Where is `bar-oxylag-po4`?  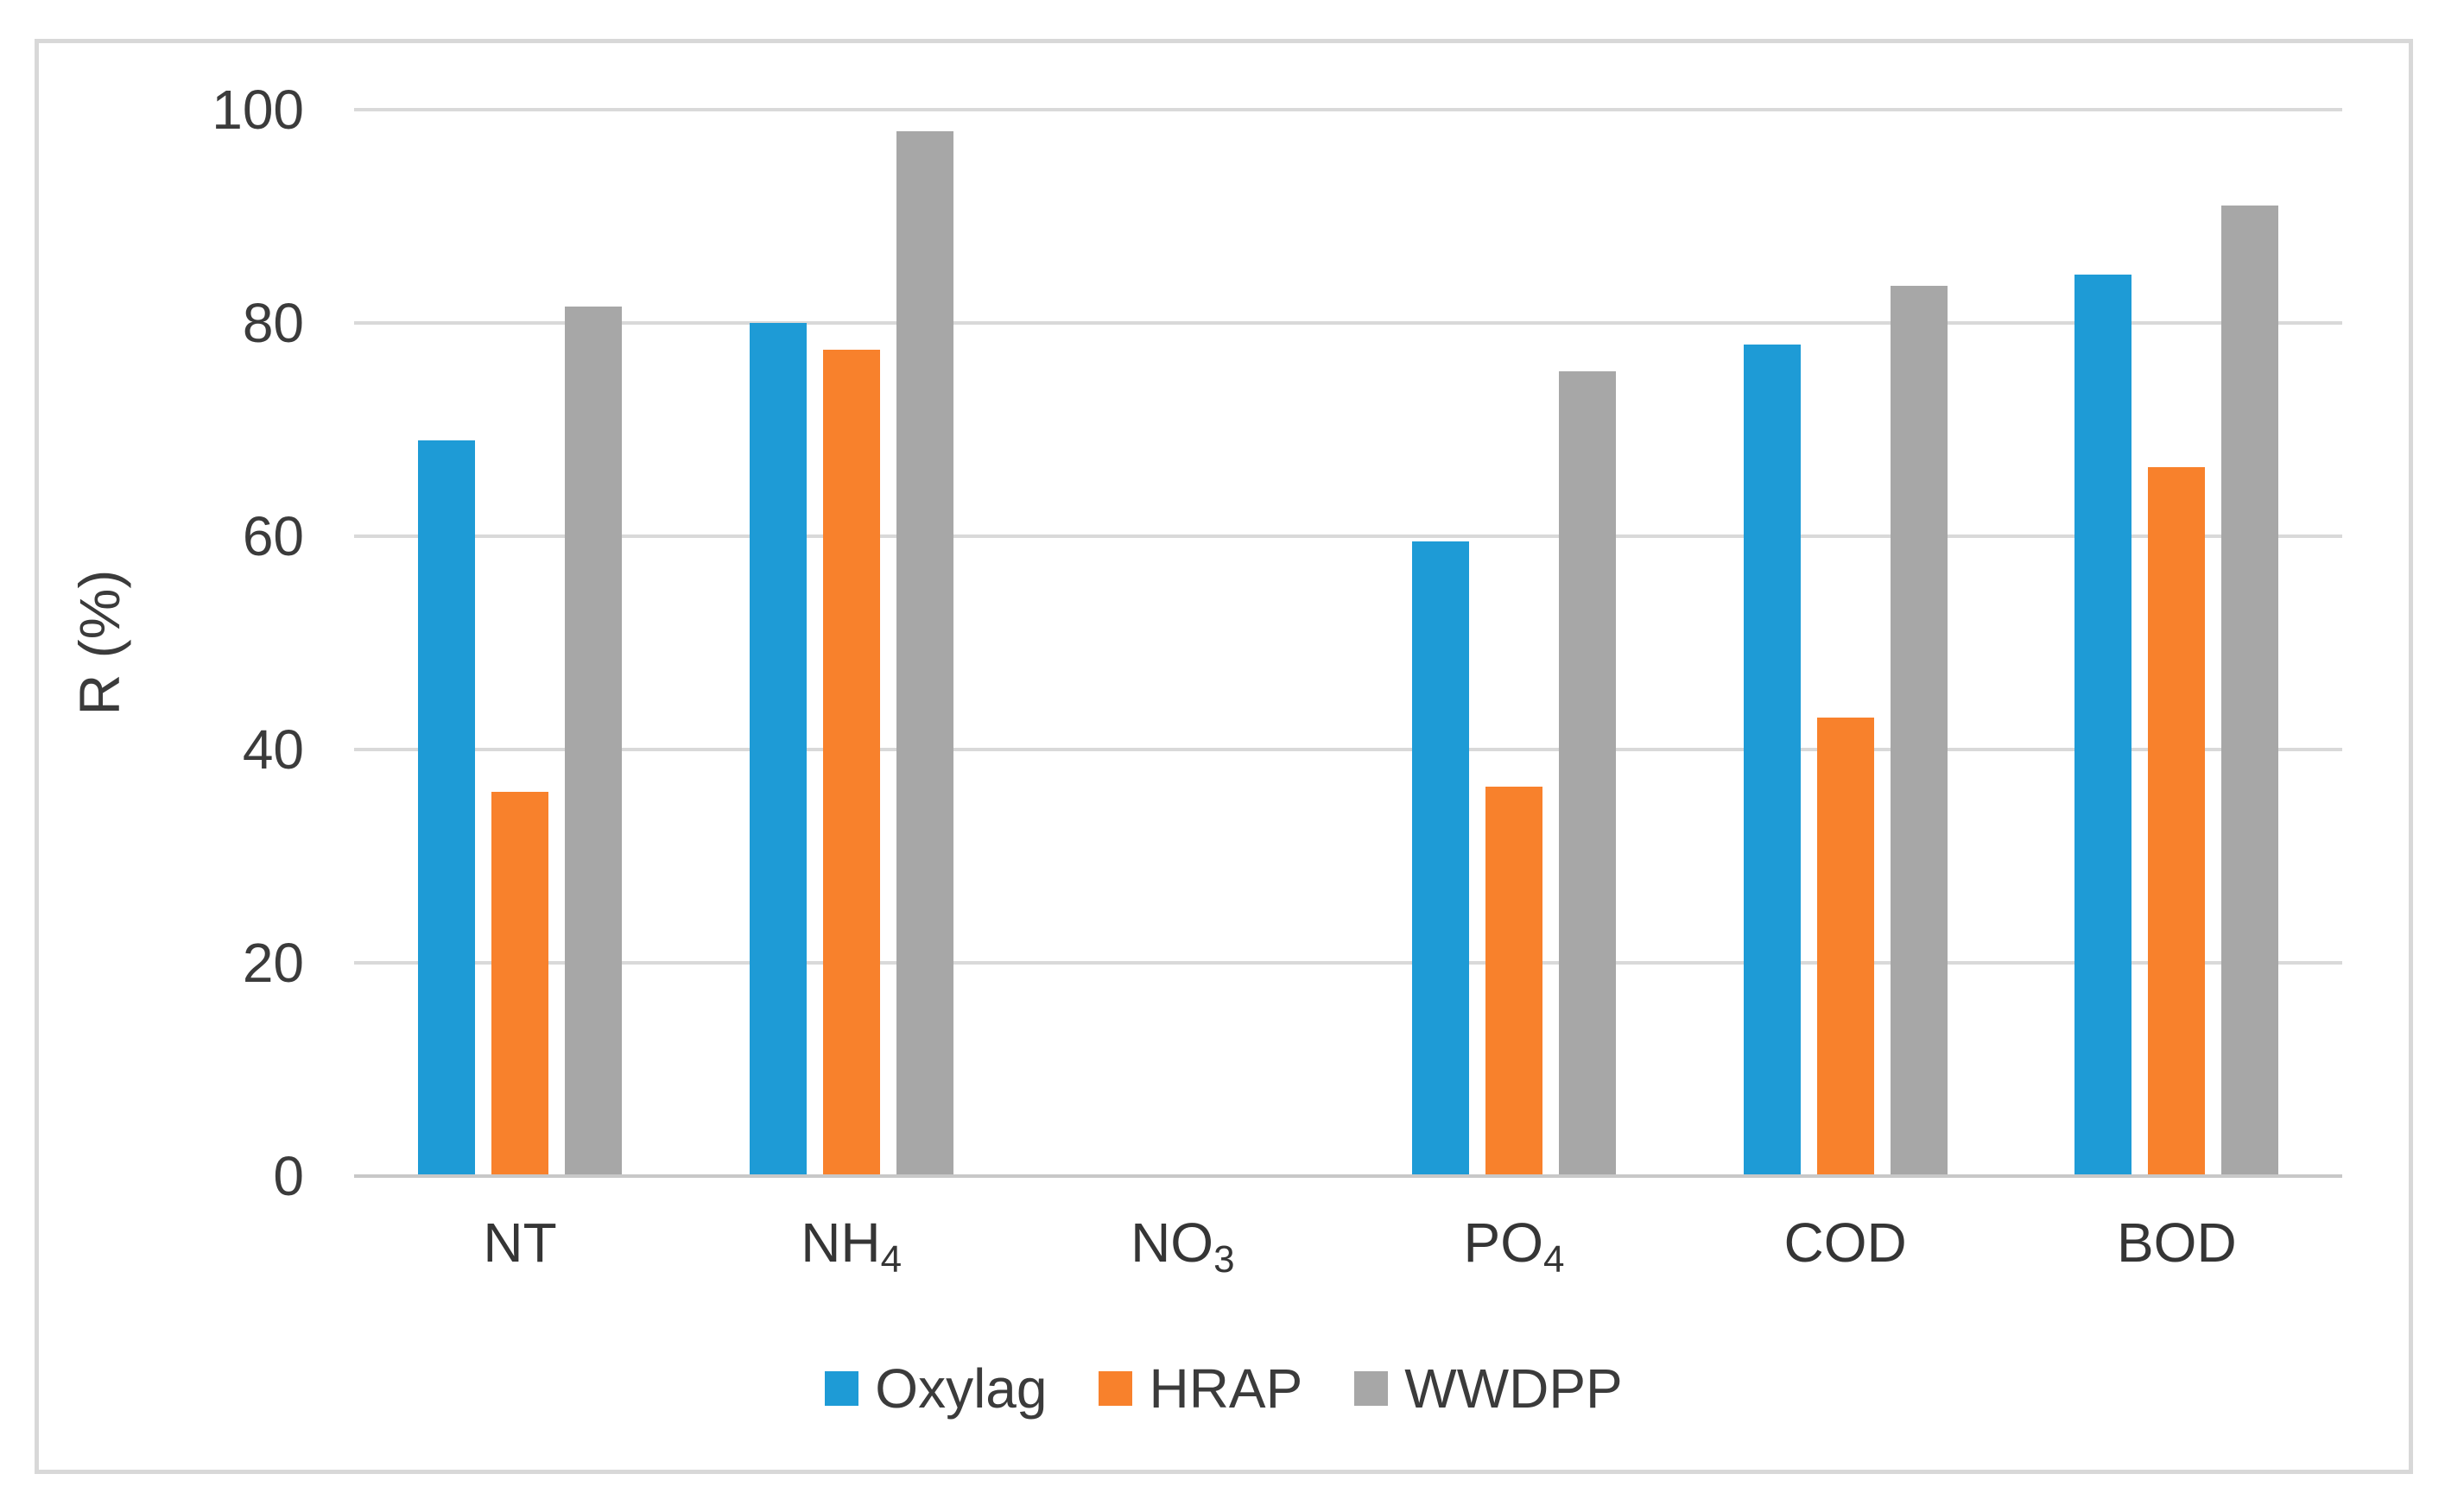 bar-oxylag-po4 is located at coordinates (1440, 858).